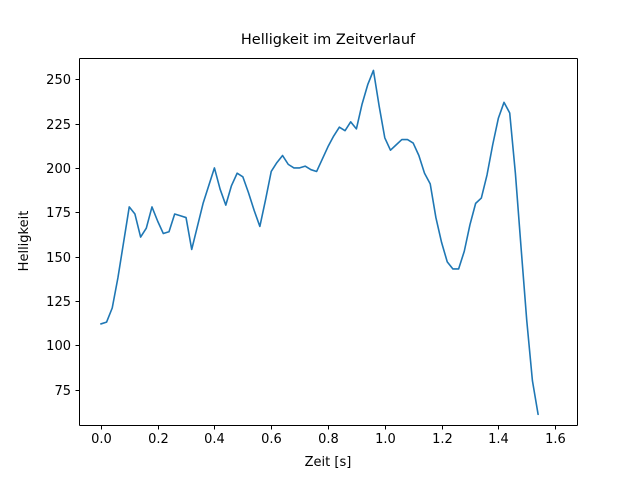 This screenshot has height=480, width=640. What do you see at coordinates (442, 439) in the screenshot?
I see `x-tick-label: 1.2` at bounding box center [442, 439].